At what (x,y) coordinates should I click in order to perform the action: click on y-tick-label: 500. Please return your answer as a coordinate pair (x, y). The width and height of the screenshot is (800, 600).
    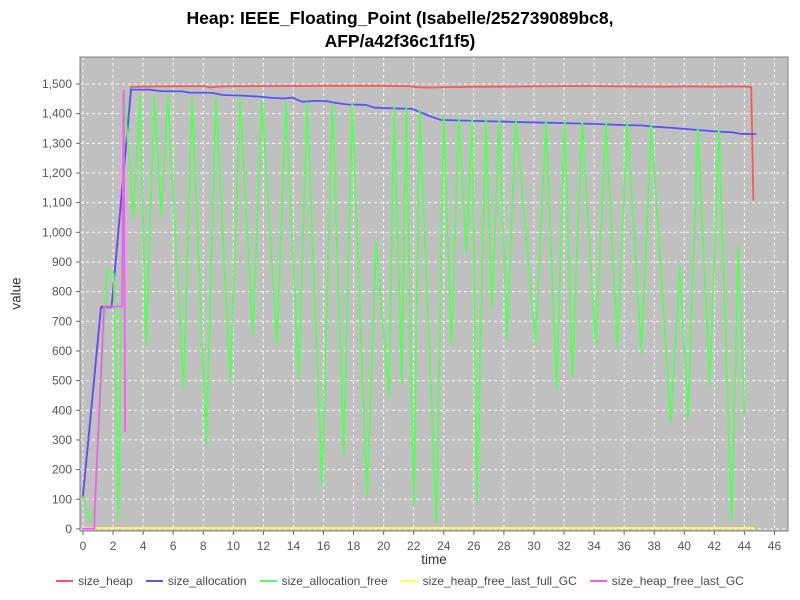
    Looking at the image, I should click on (62, 381).